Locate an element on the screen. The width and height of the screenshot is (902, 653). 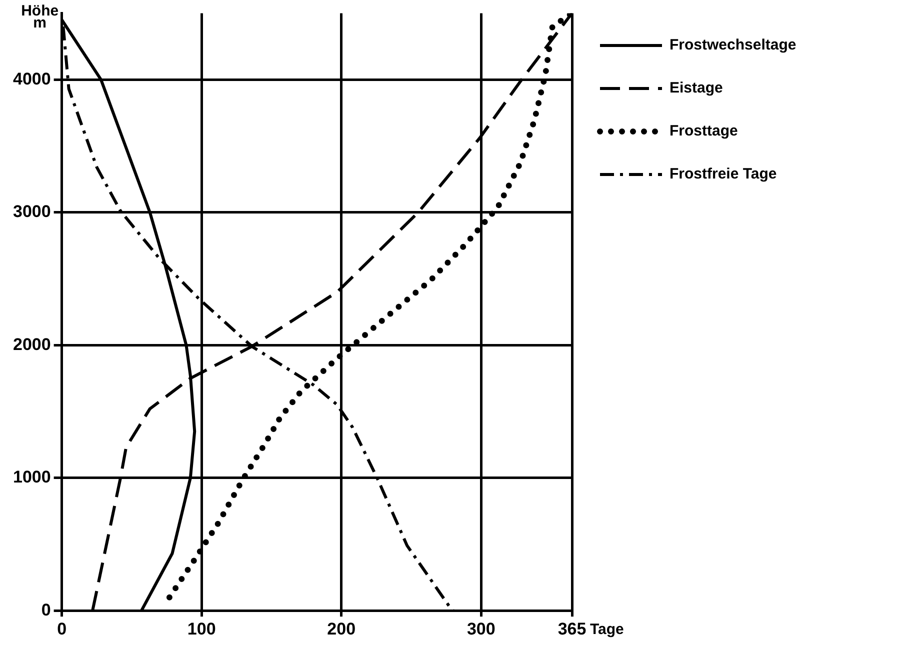
x-axis-title: Tage is located at coordinates (607, 629).